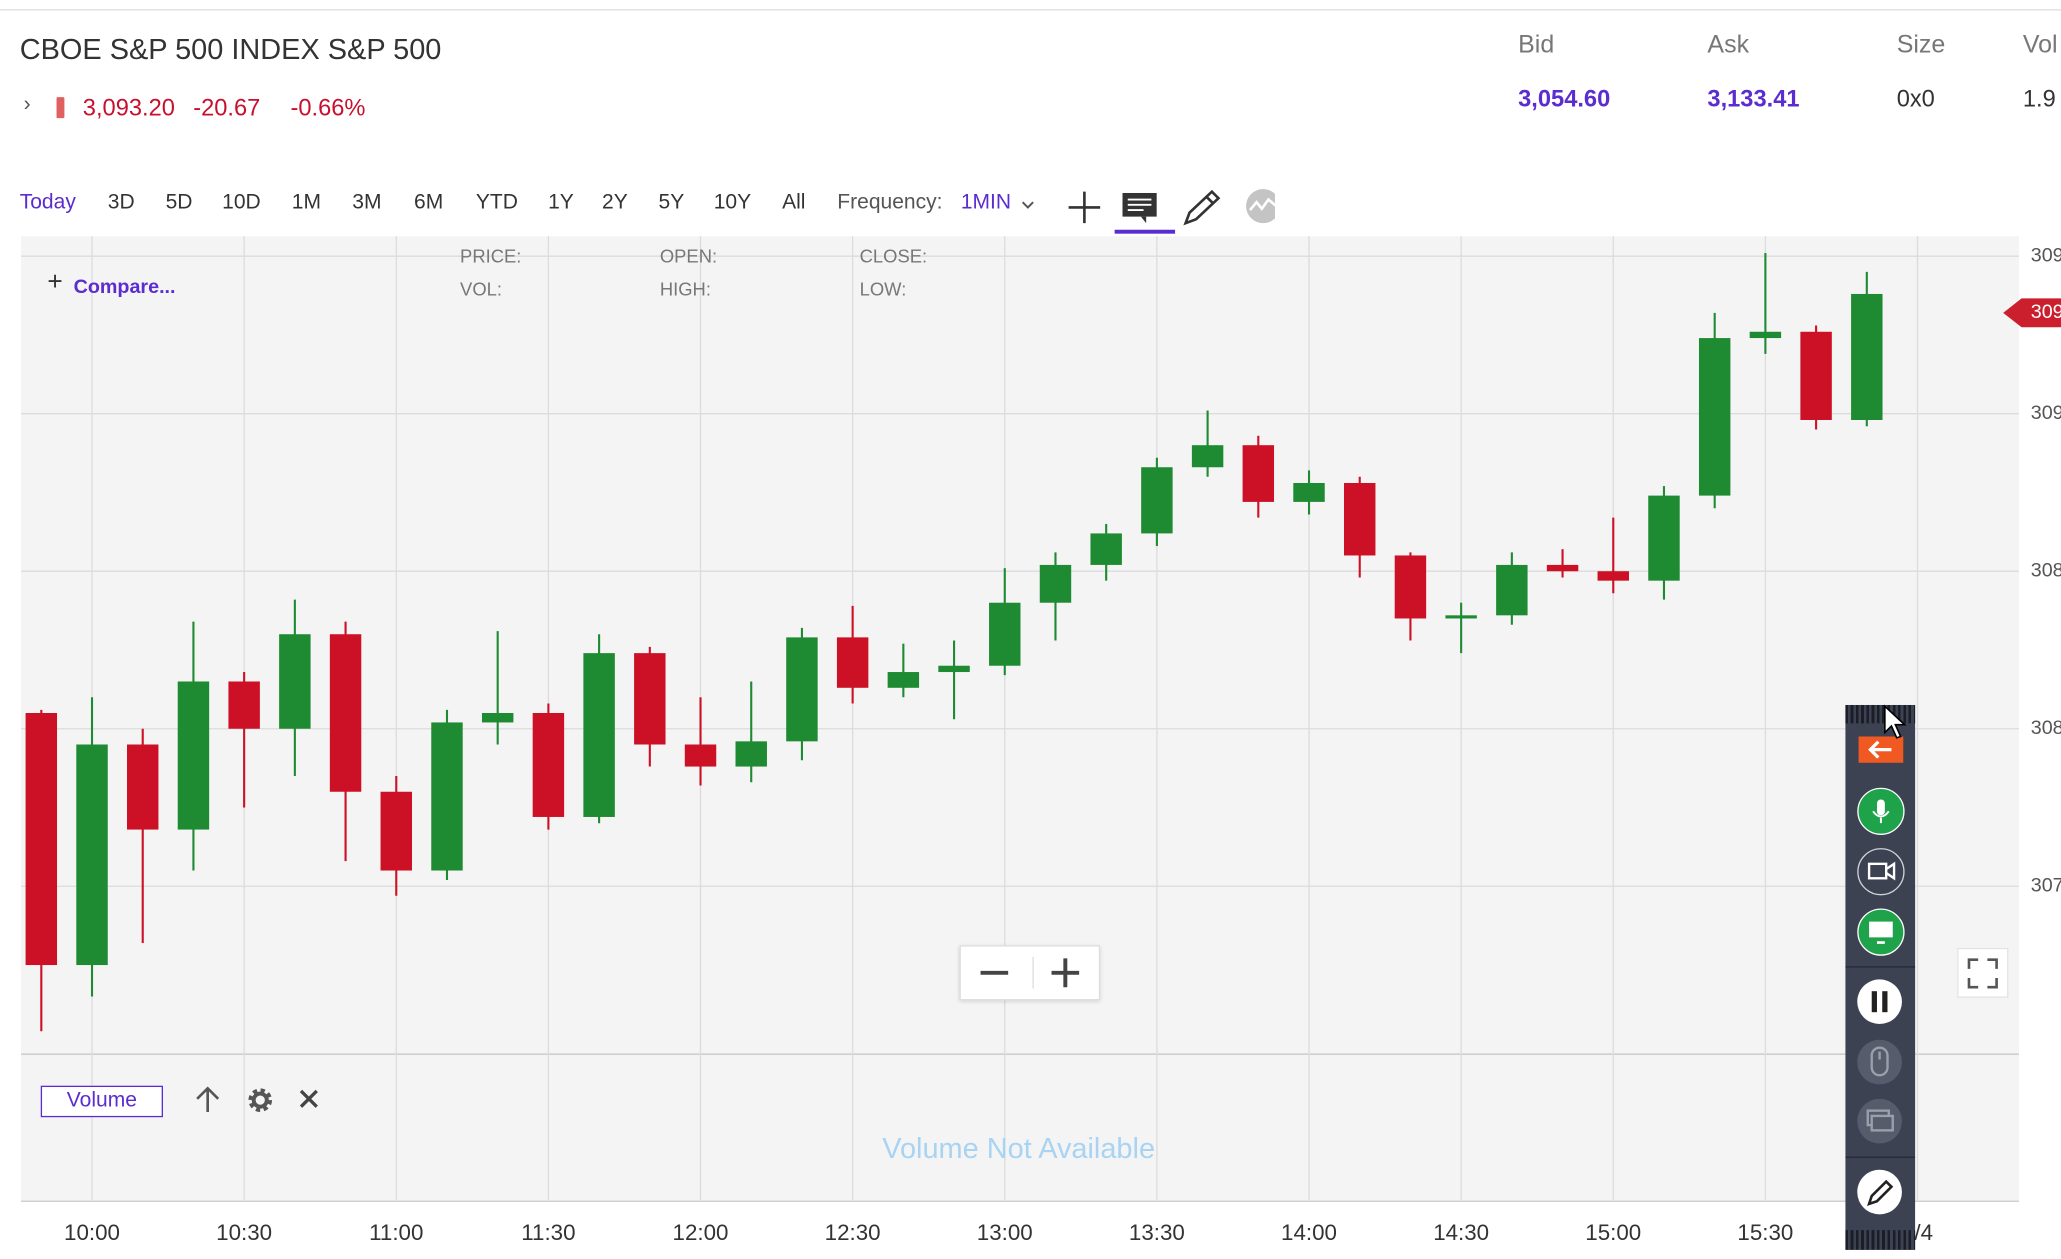  I want to click on crosshair-tool, so click(1084, 207).